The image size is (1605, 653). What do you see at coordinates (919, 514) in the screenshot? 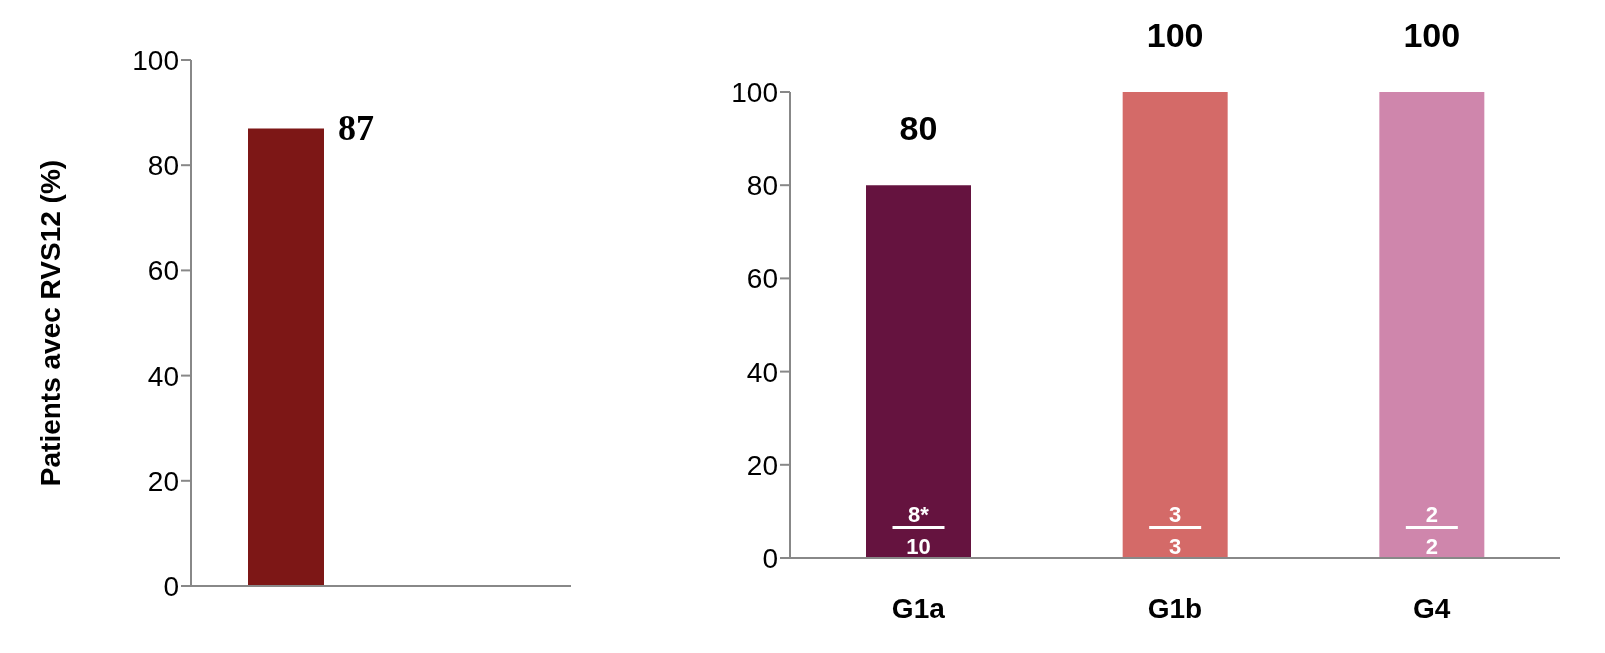
I see `annotation: 8*` at bounding box center [919, 514].